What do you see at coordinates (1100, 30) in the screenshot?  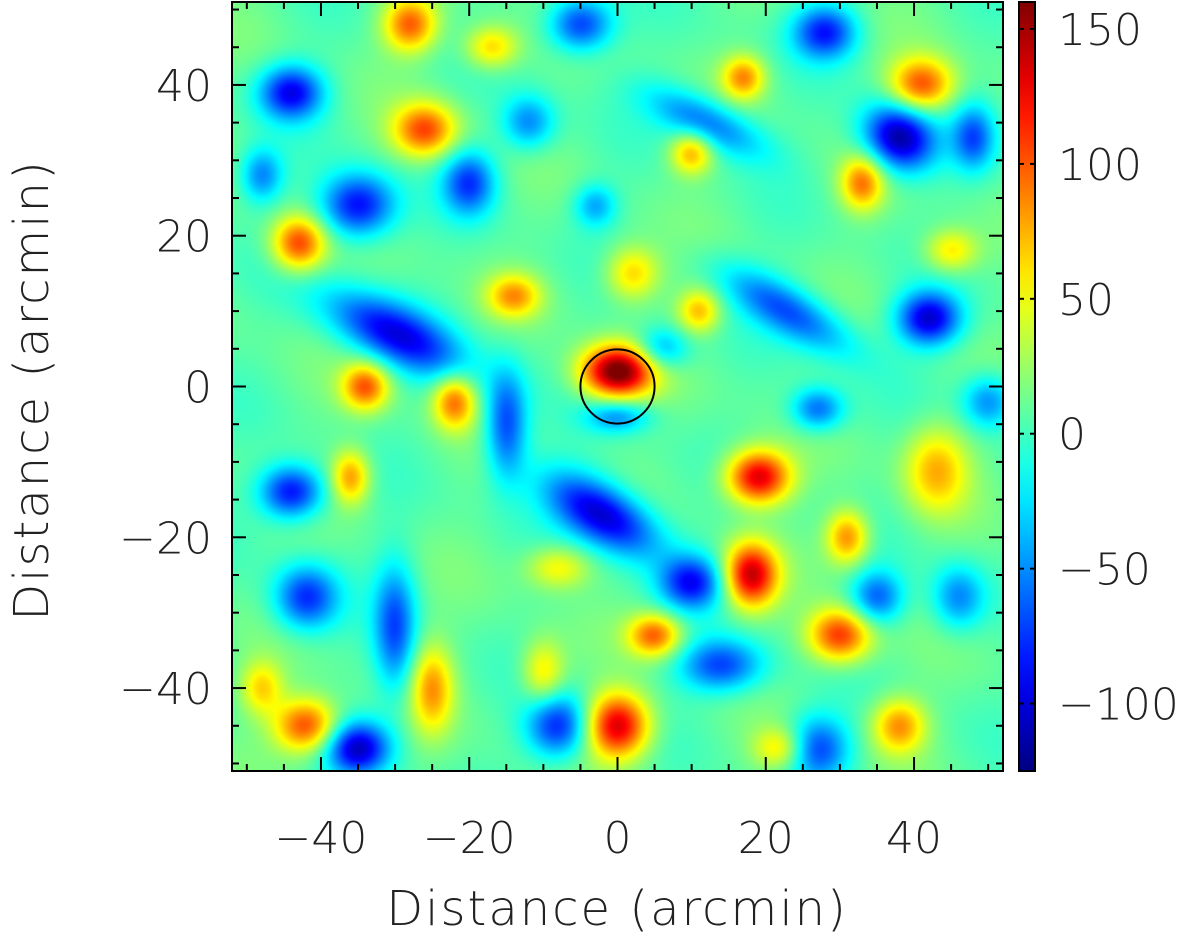 I see `colorbar-tick-label: 150` at bounding box center [1100, 30].